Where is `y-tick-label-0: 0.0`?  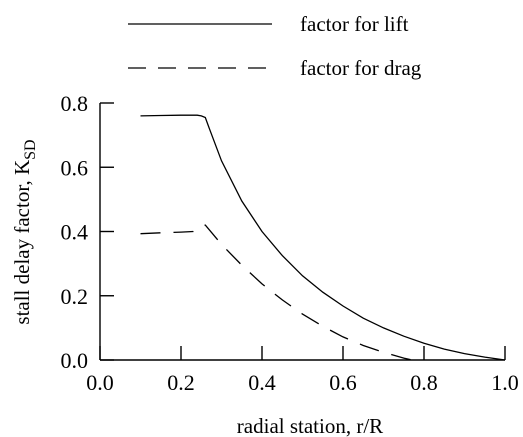
y-tick-label-0: 0.0 is located at coordinates (75, 360).